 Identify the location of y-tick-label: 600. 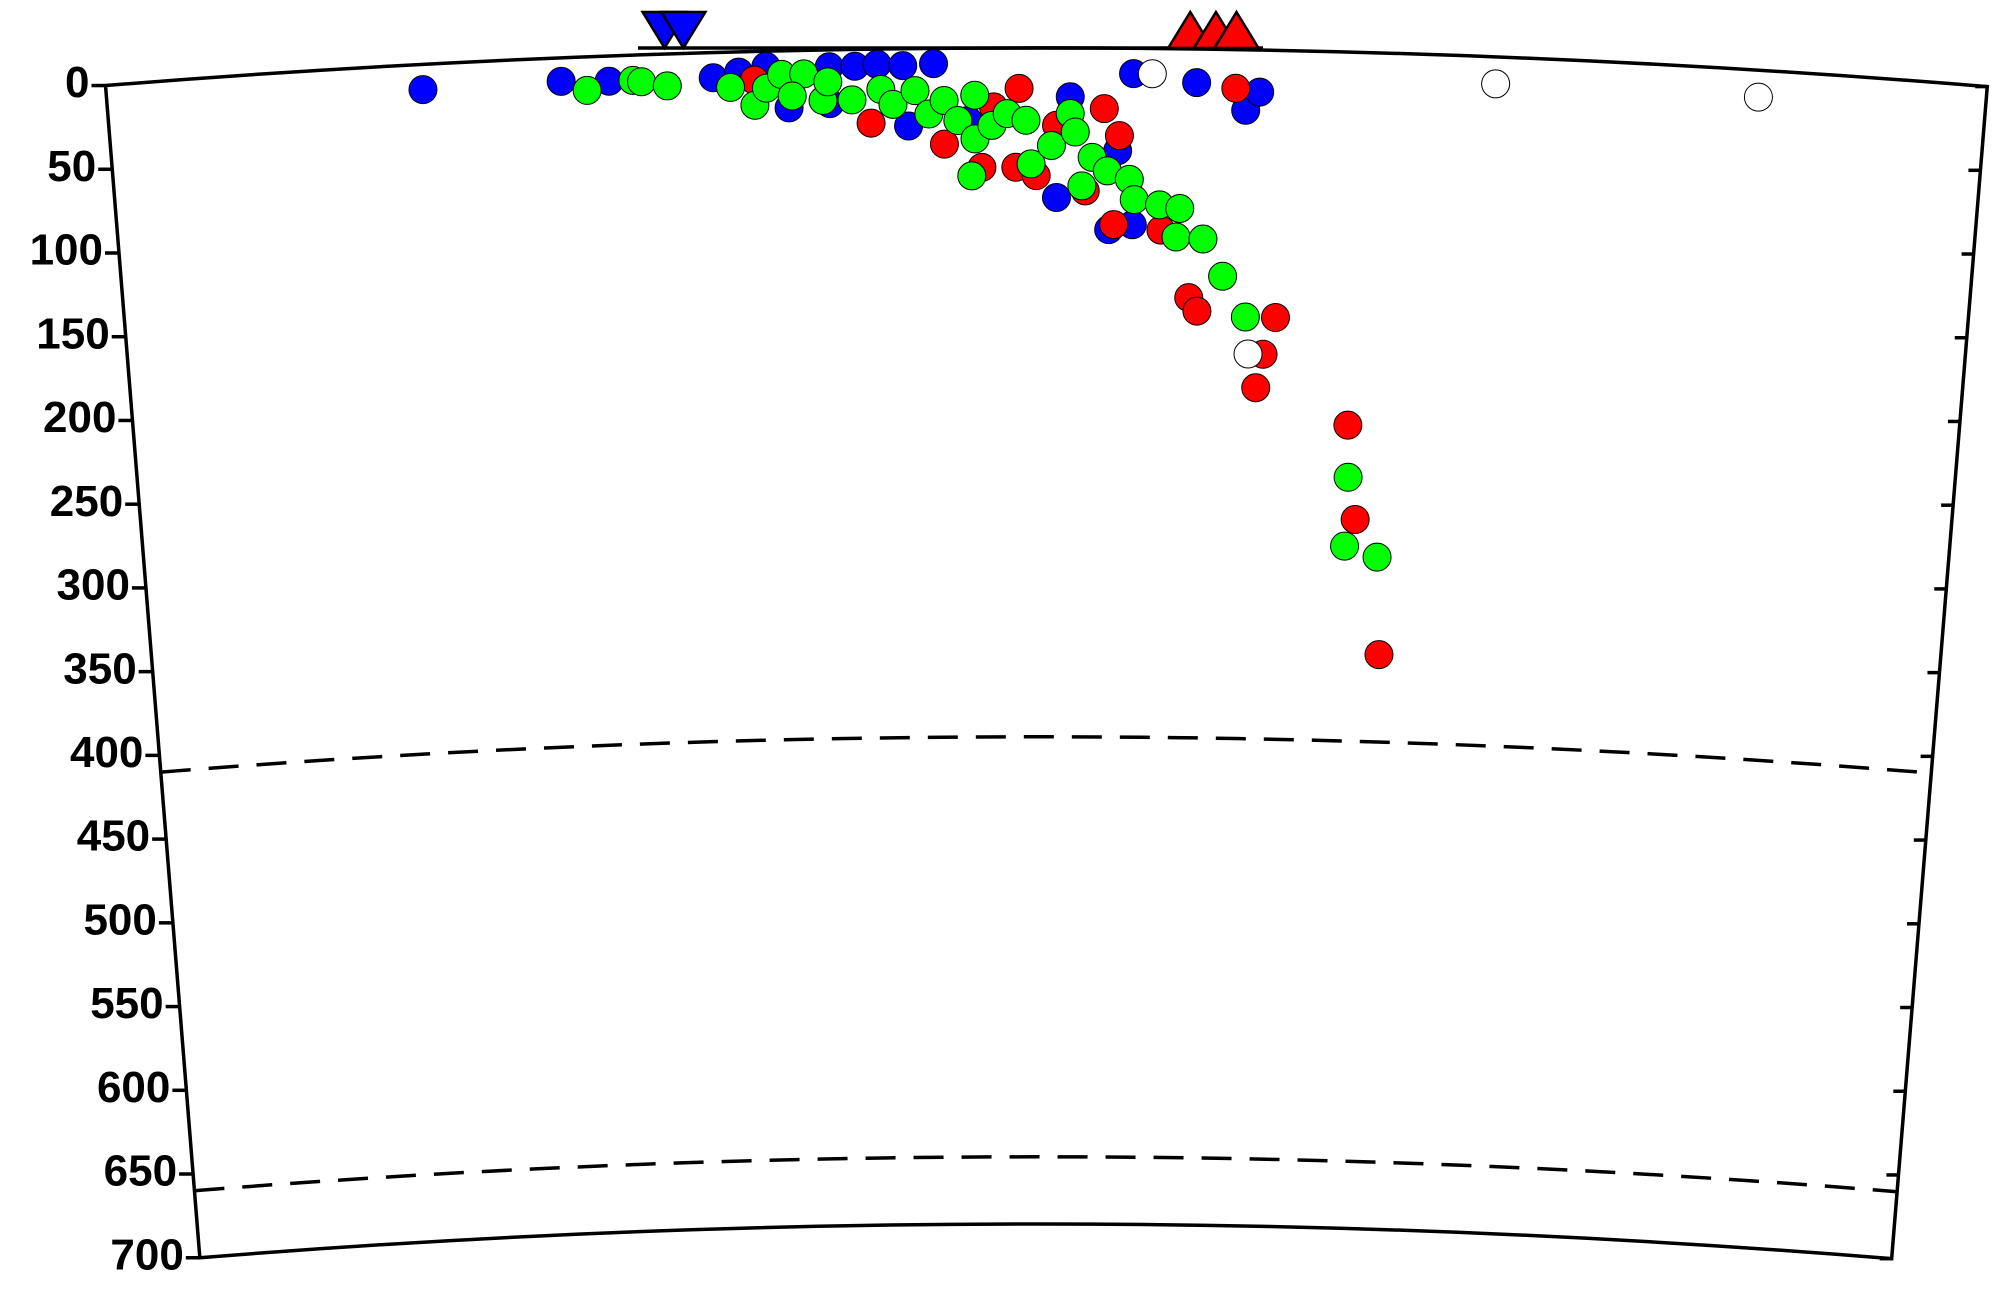
(133, 1087).